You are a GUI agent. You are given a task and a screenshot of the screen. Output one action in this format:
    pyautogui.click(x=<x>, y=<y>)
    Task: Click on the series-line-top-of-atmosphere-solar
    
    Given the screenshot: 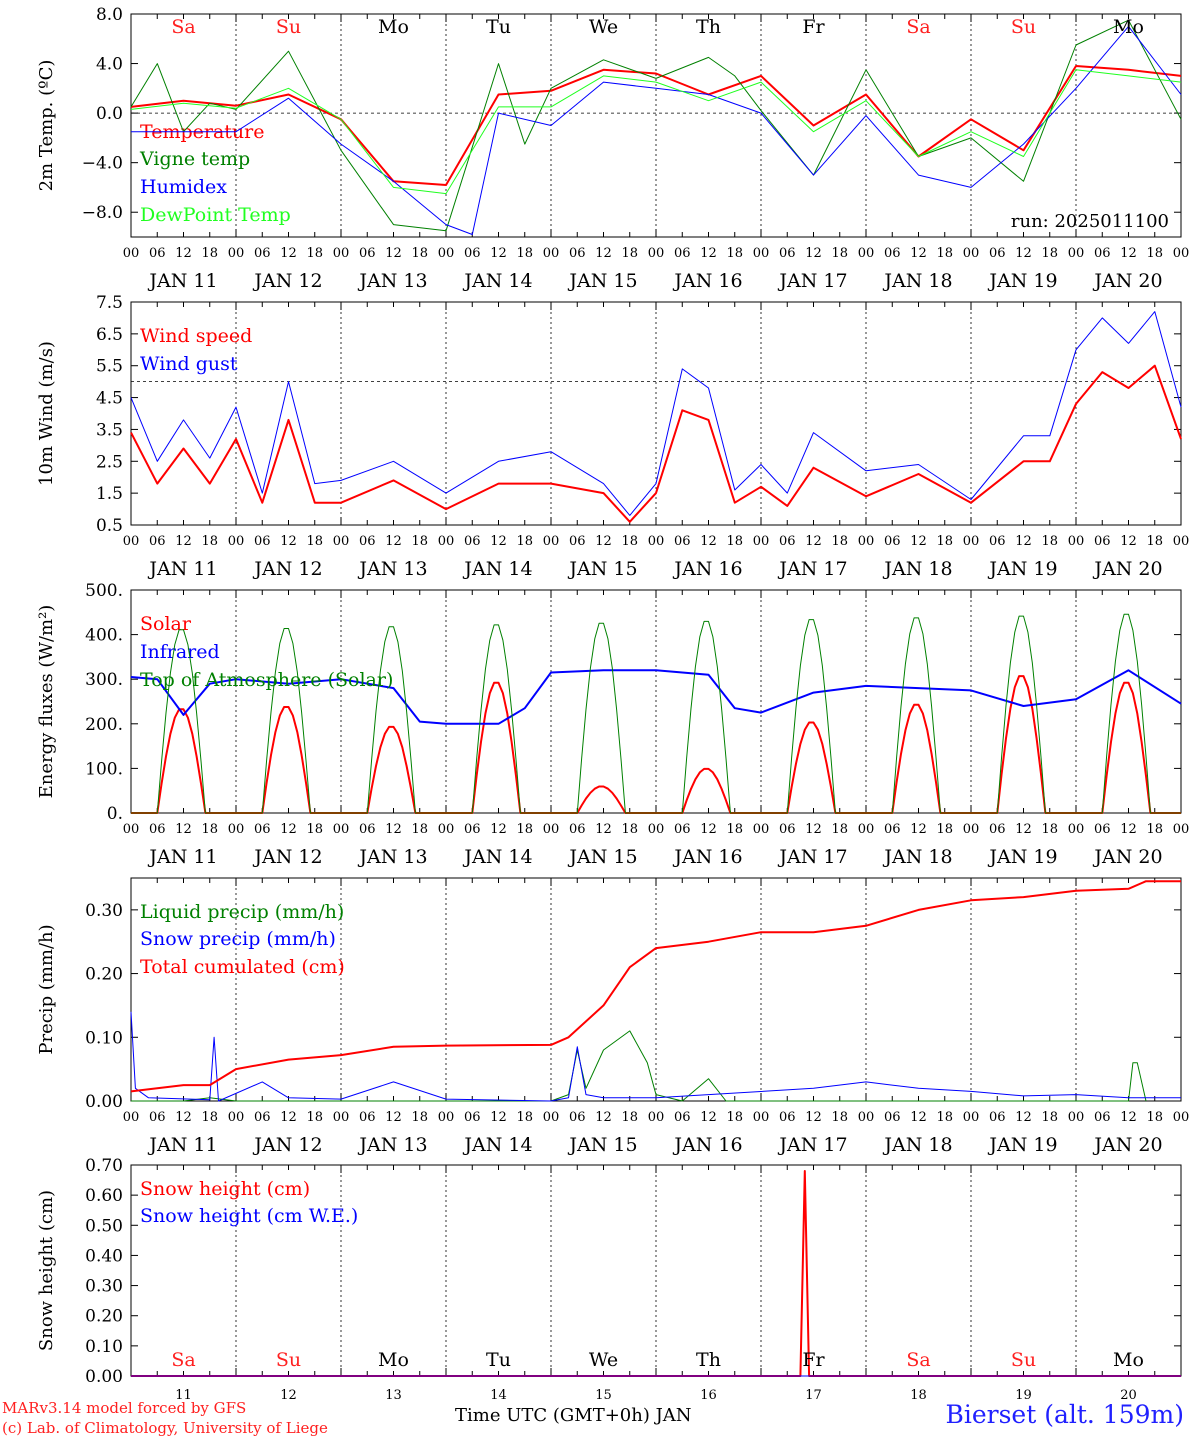 What is the action you would take?
    pyautogui.click(x=656, y=713)
    